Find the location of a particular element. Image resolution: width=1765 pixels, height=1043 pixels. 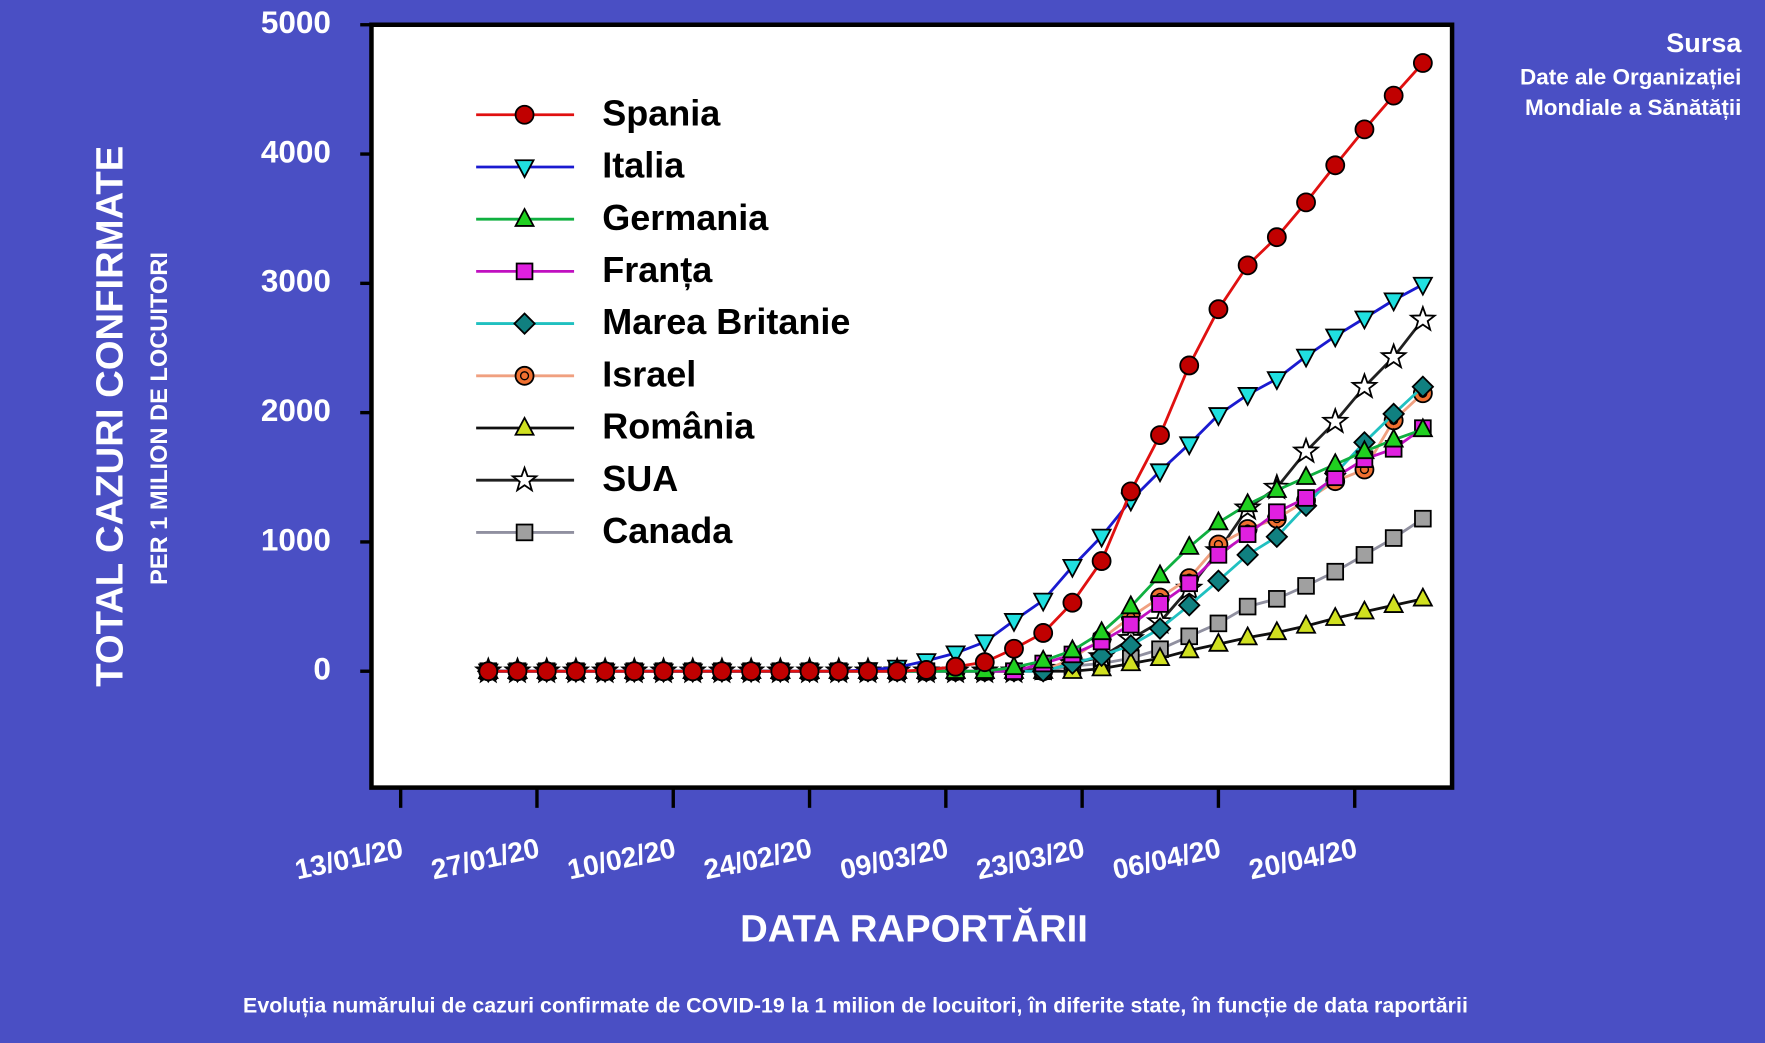

legend-label: Germania is located at coordinates (685, 217).